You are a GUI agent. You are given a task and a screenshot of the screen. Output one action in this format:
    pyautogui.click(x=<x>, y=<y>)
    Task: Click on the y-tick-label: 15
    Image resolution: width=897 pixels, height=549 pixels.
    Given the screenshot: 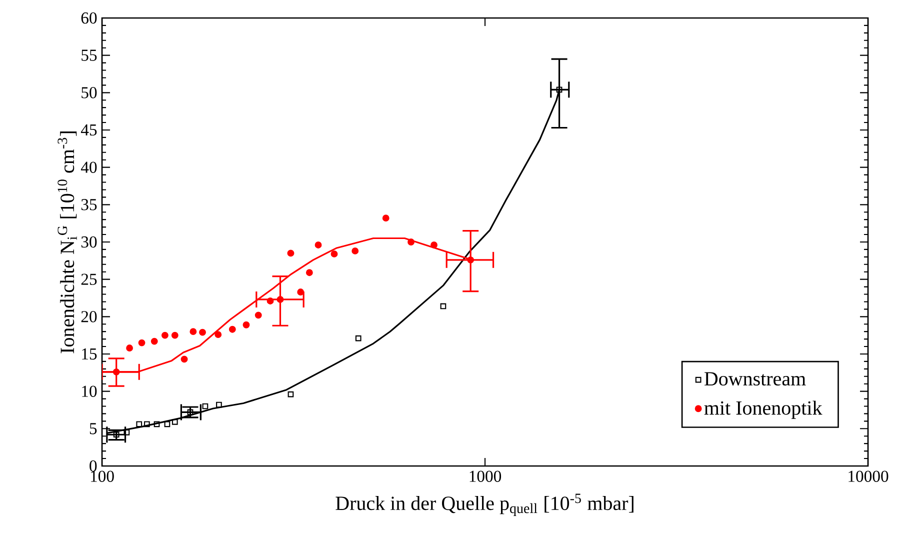 What is the action you would take?
    pyautogui.click(x=89, y=354)
    